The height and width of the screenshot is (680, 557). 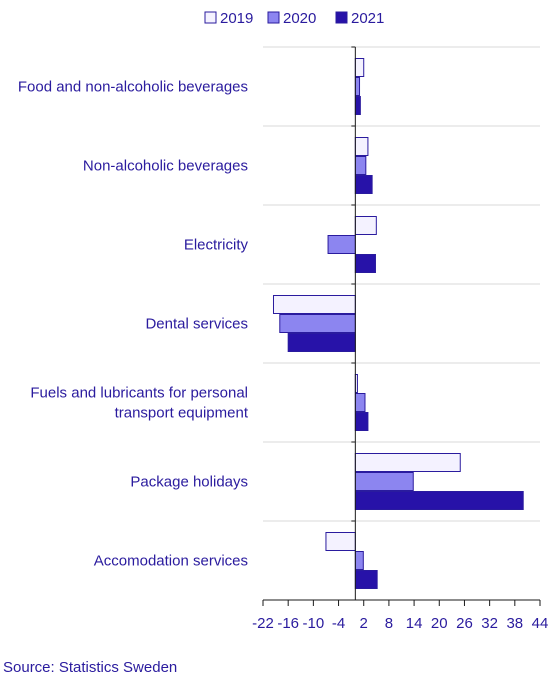 I want to click on legend-label-2020: 2020, so click(x=299, y=18).